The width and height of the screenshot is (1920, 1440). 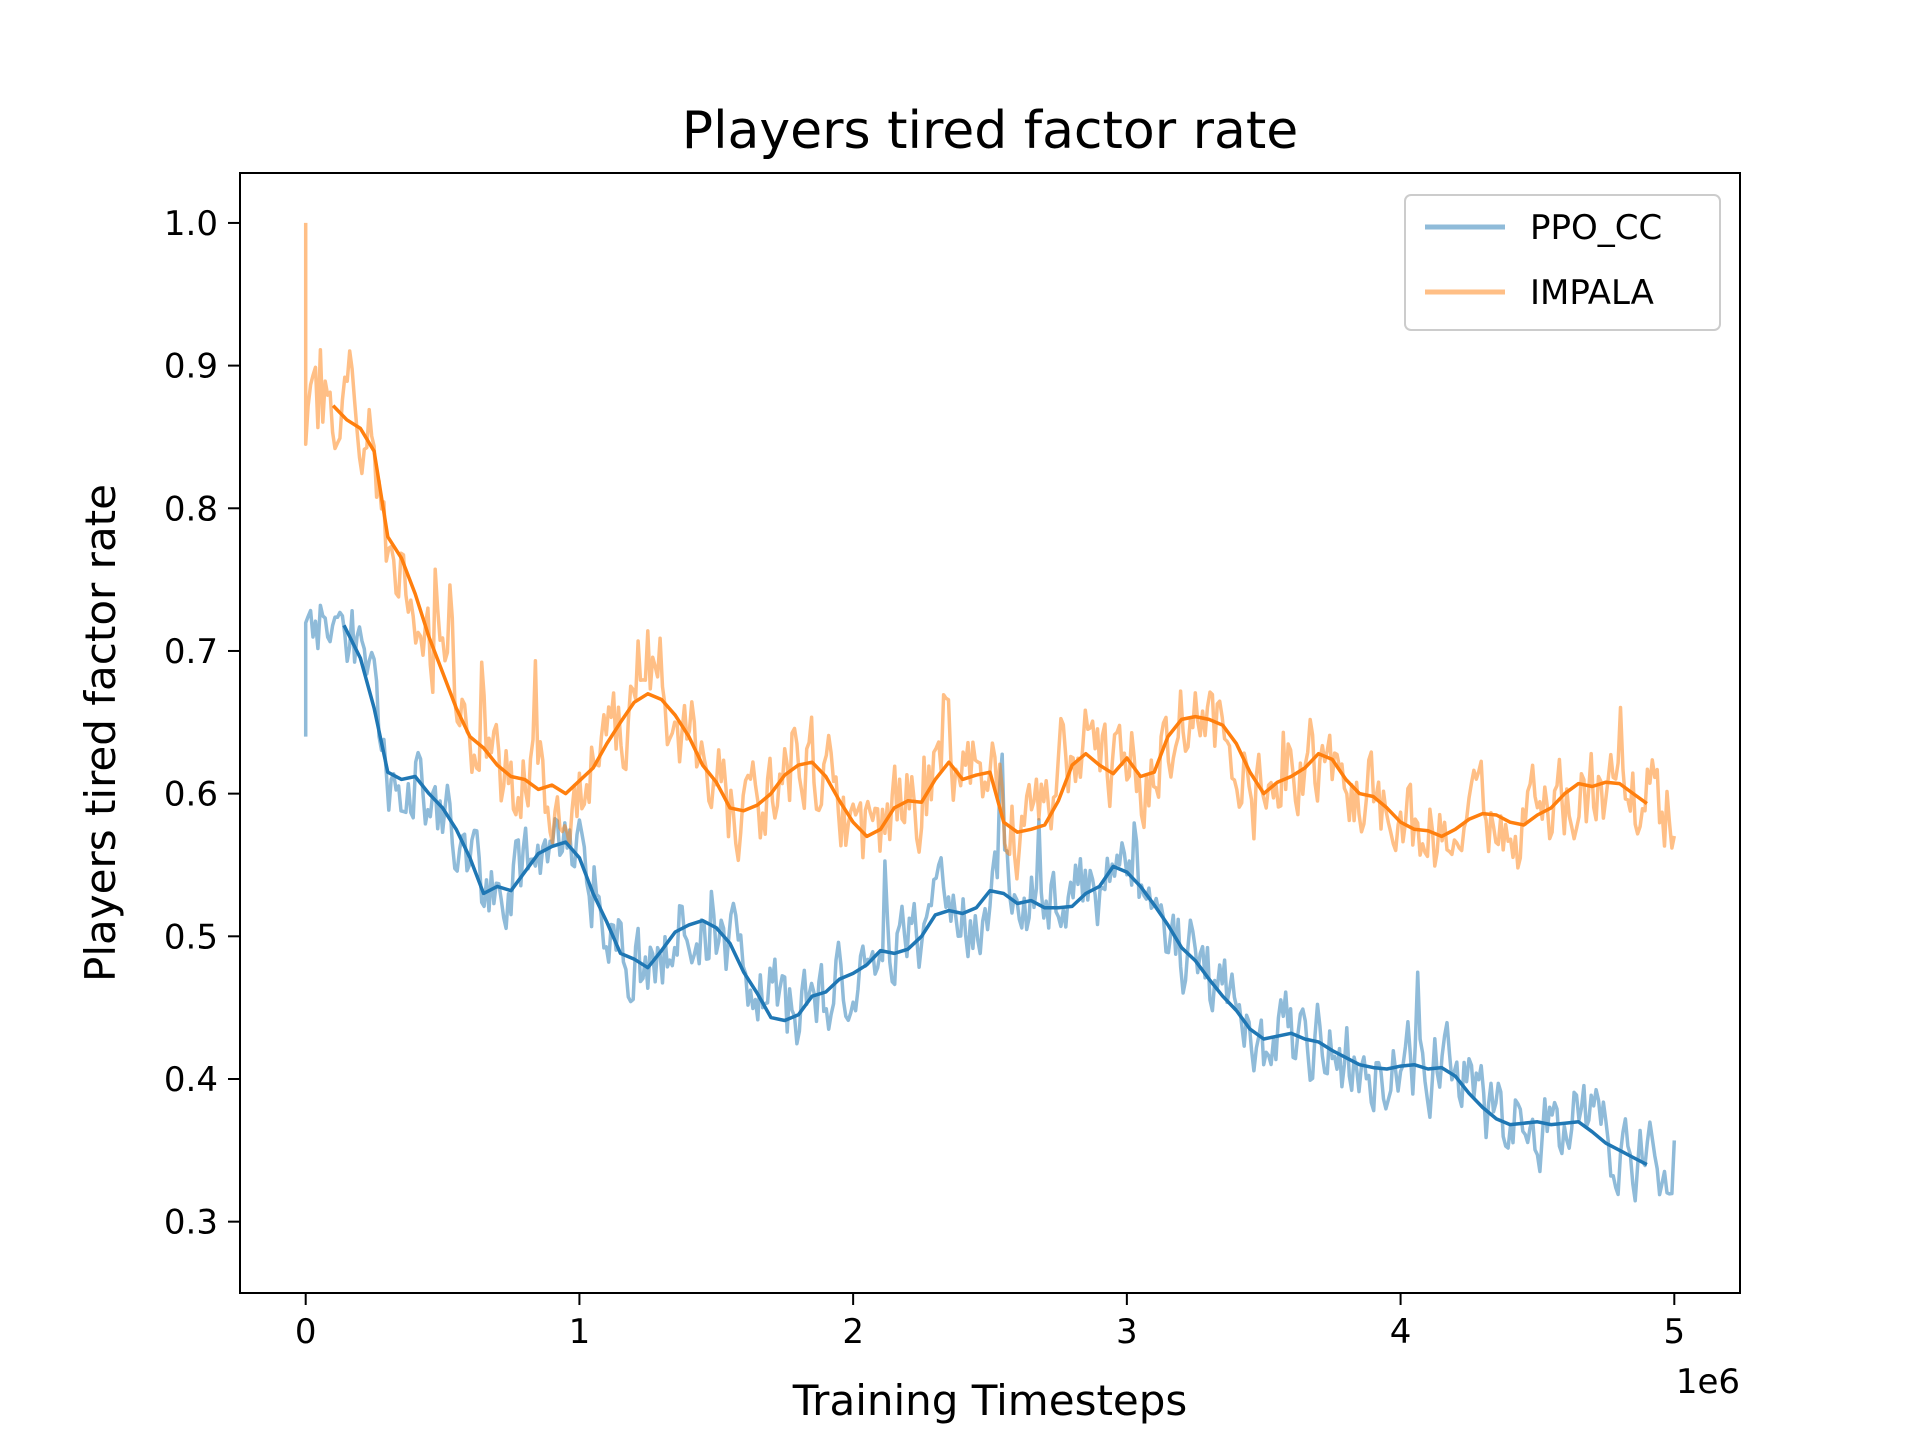 I want to click on x-tick-label: 0, so click(x=306, y=1332).